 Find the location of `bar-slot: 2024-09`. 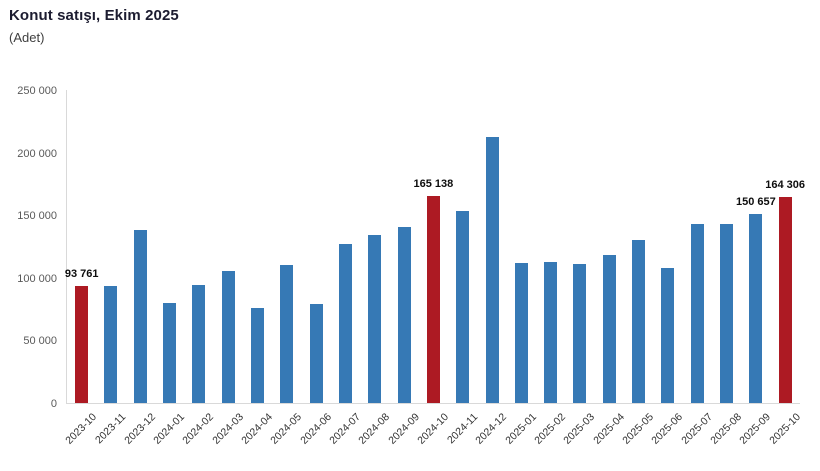

bar-slot: 2024-09 is located at coordinates (404, 268).